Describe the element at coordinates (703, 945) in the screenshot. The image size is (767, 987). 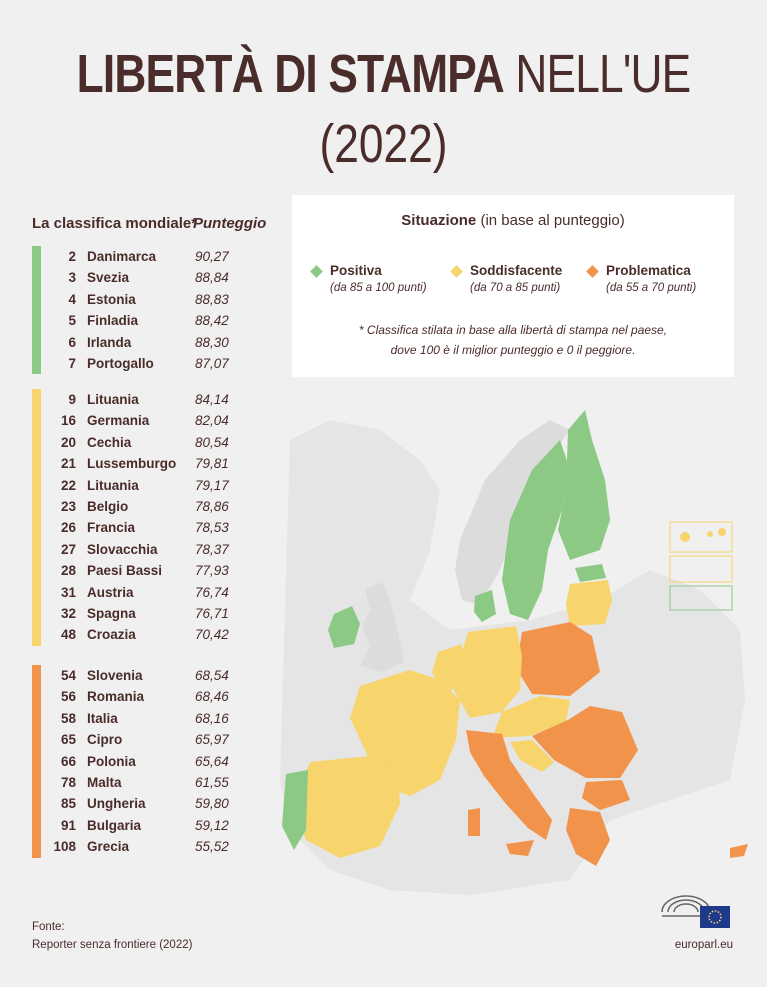
I see `site-link: europarl.eu` at that location.